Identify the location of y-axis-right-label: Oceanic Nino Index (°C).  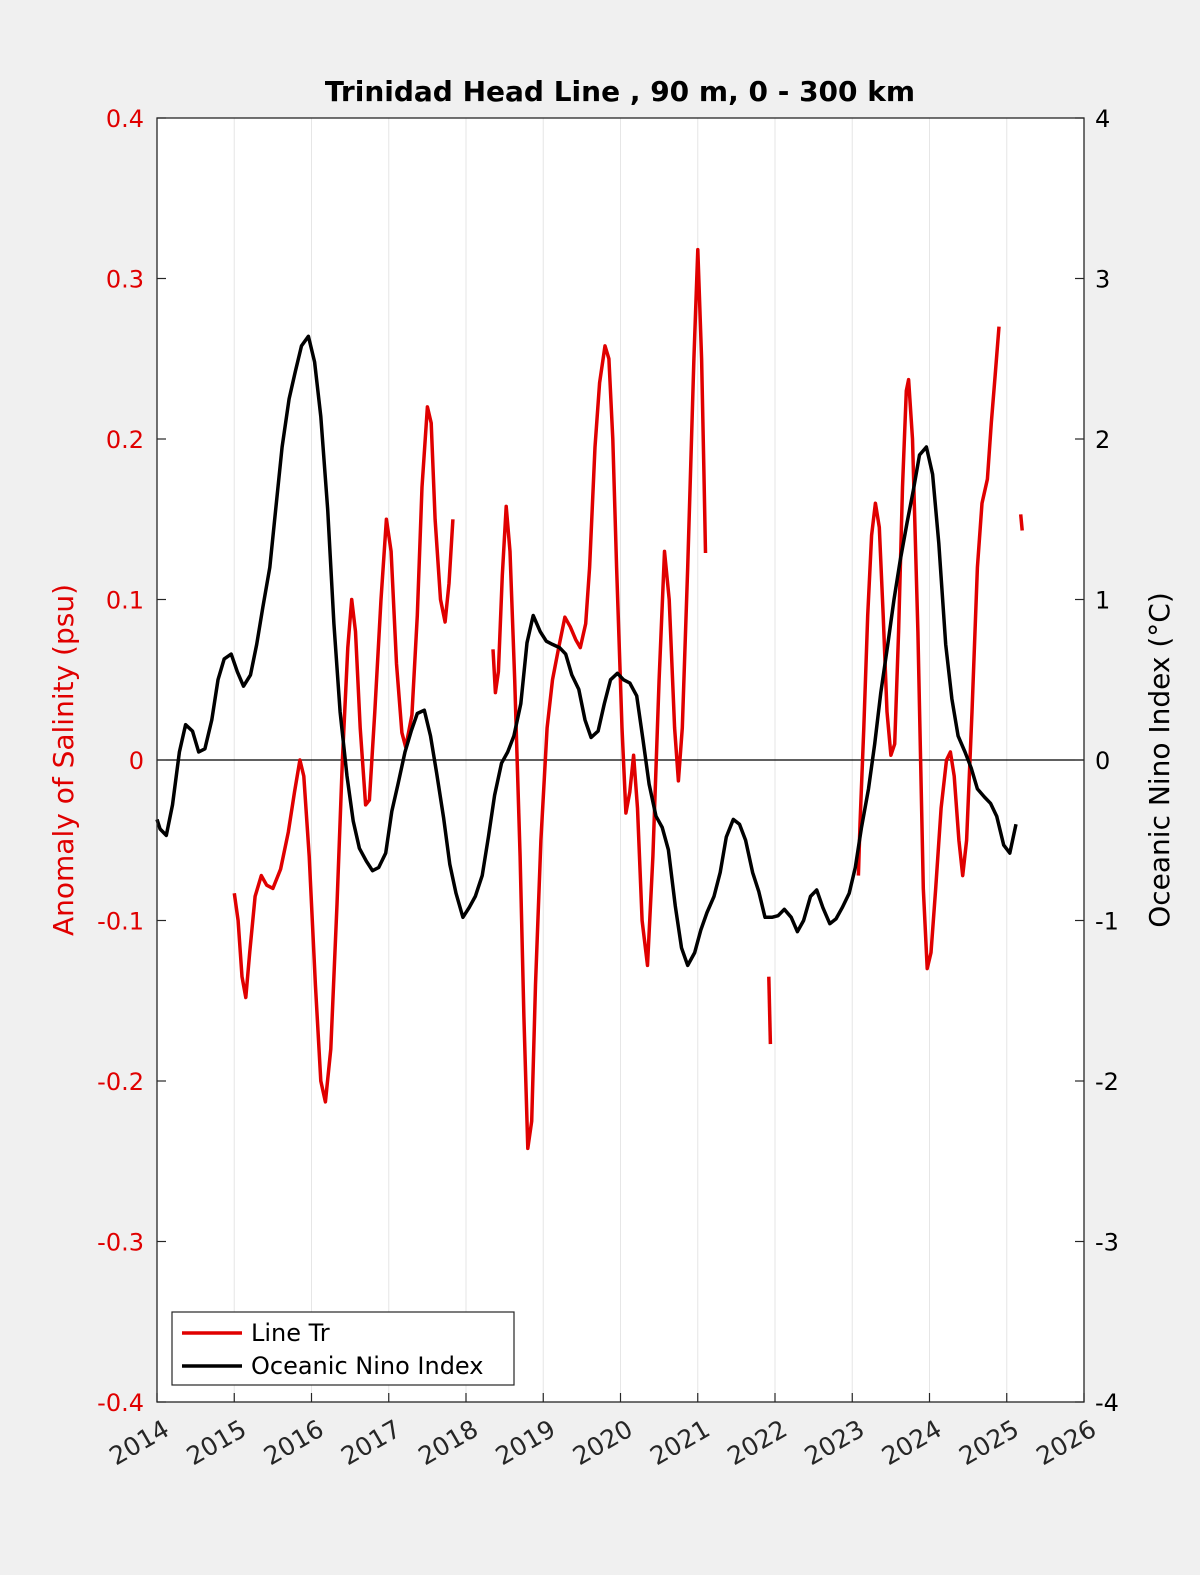
(1159, 760).